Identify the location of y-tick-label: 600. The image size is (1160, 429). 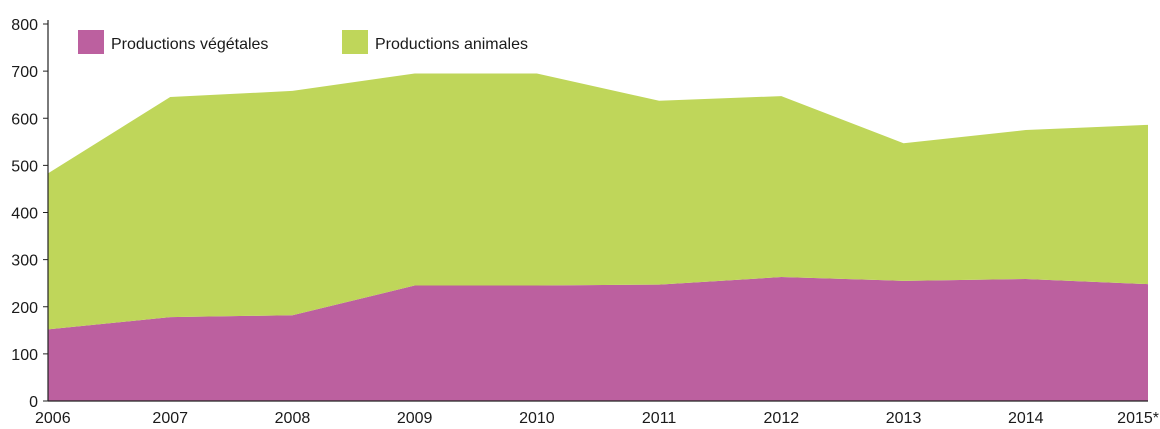
(24, 119).